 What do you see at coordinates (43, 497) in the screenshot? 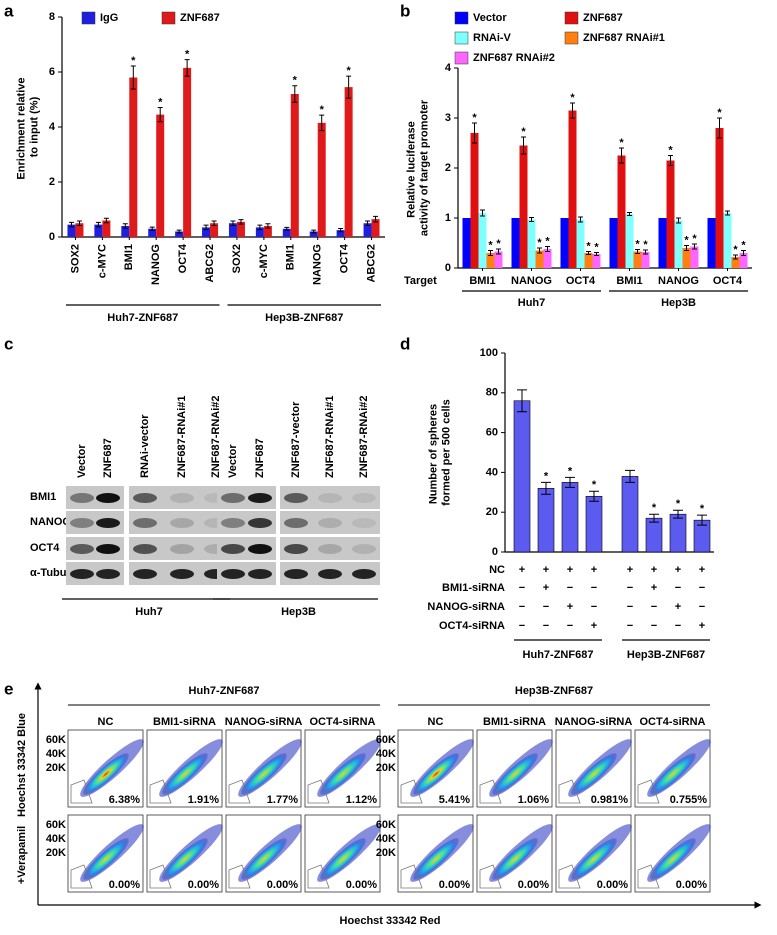
I see `blot-row-label: BMI1` at bounding box center [43, 497].